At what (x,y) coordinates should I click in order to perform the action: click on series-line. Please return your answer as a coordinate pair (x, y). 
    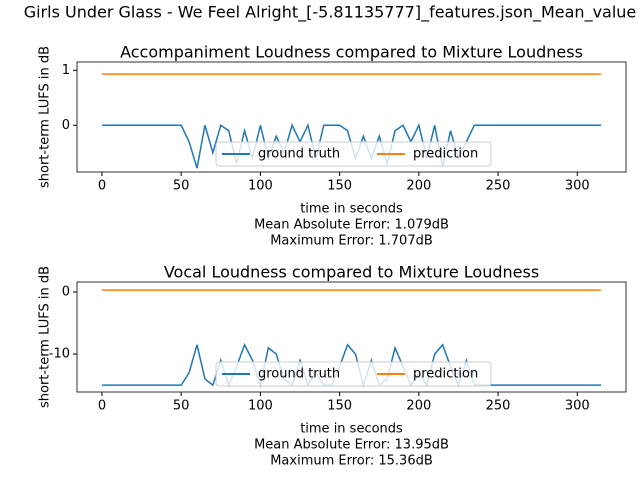
    Looking at the image, I should click on (351, 365).